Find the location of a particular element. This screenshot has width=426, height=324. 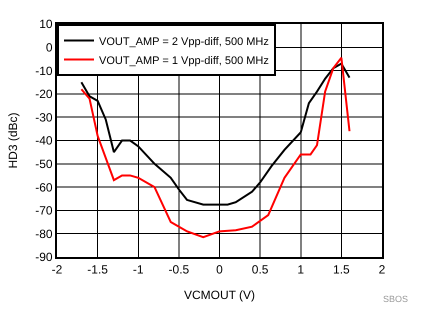

y-tick-label: -20 is located at coordinates (44, 94).